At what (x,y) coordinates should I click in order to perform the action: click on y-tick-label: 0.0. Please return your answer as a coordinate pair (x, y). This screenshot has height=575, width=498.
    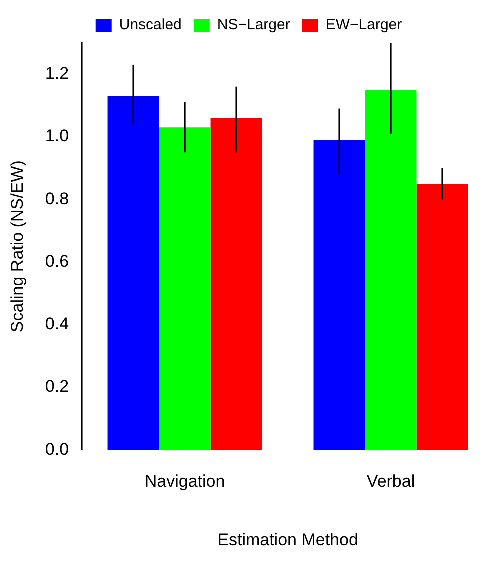
    Looking at the image, I should click on (57, 449).